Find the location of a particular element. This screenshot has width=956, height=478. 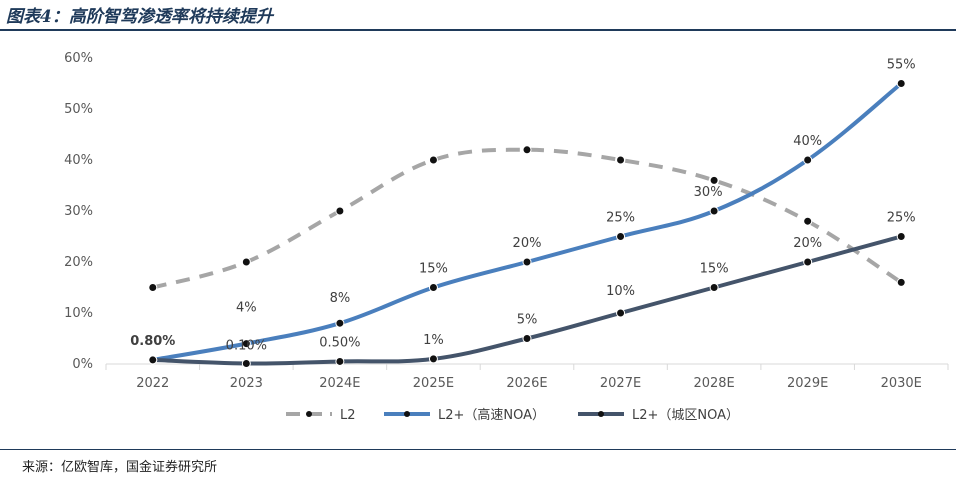

data-label-highway-noa: 8% is located at coordinates (340, 298).